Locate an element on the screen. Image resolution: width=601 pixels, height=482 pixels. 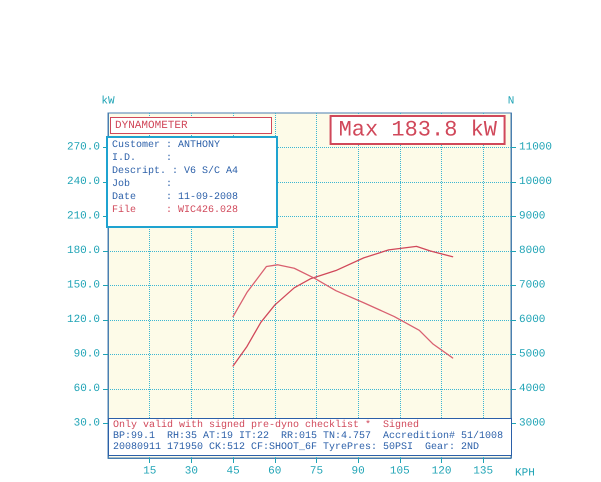
y2-tick-label: 3000 is located at coordinates (532, 424).